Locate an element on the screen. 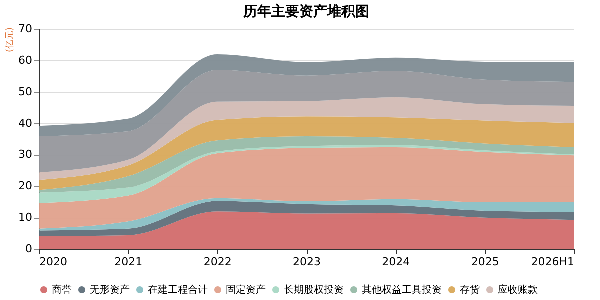 The image size is (600, 300). chart-title: 历年主要资产堆积图 is located at coordinates (306, 11).